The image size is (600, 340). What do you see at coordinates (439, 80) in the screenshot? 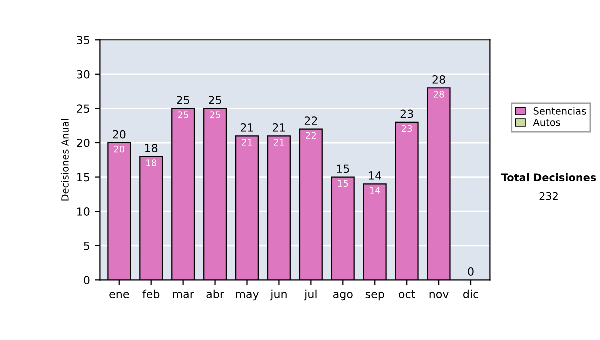
I see `total-label: 28` at bounding box center [439, 80].